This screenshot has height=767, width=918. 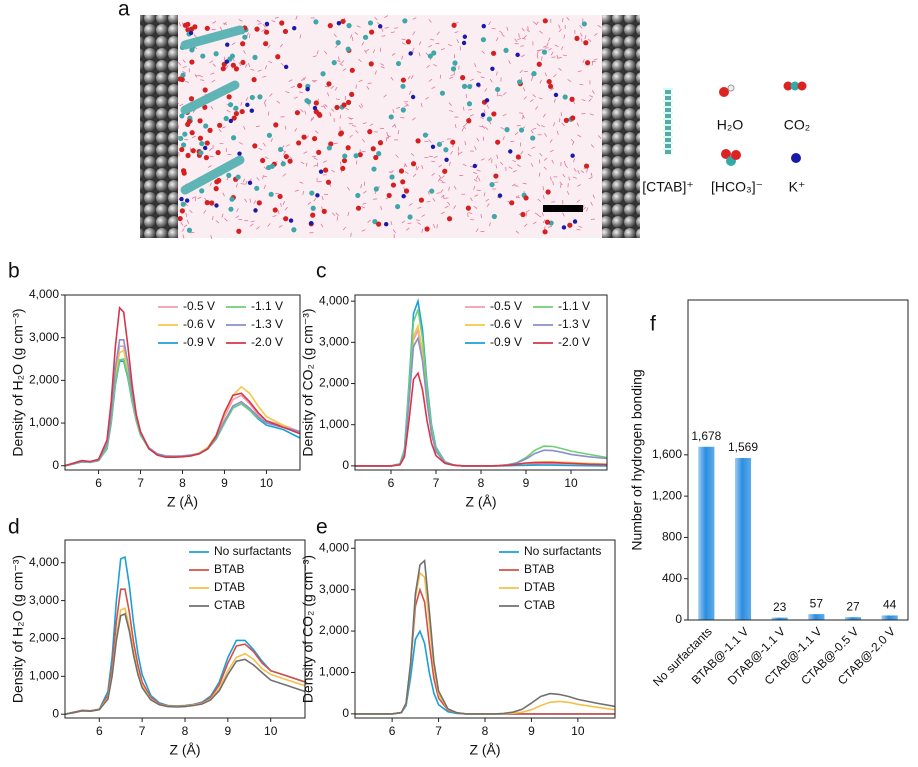 I want to click on right-electrode, so click(x=621, y=126).